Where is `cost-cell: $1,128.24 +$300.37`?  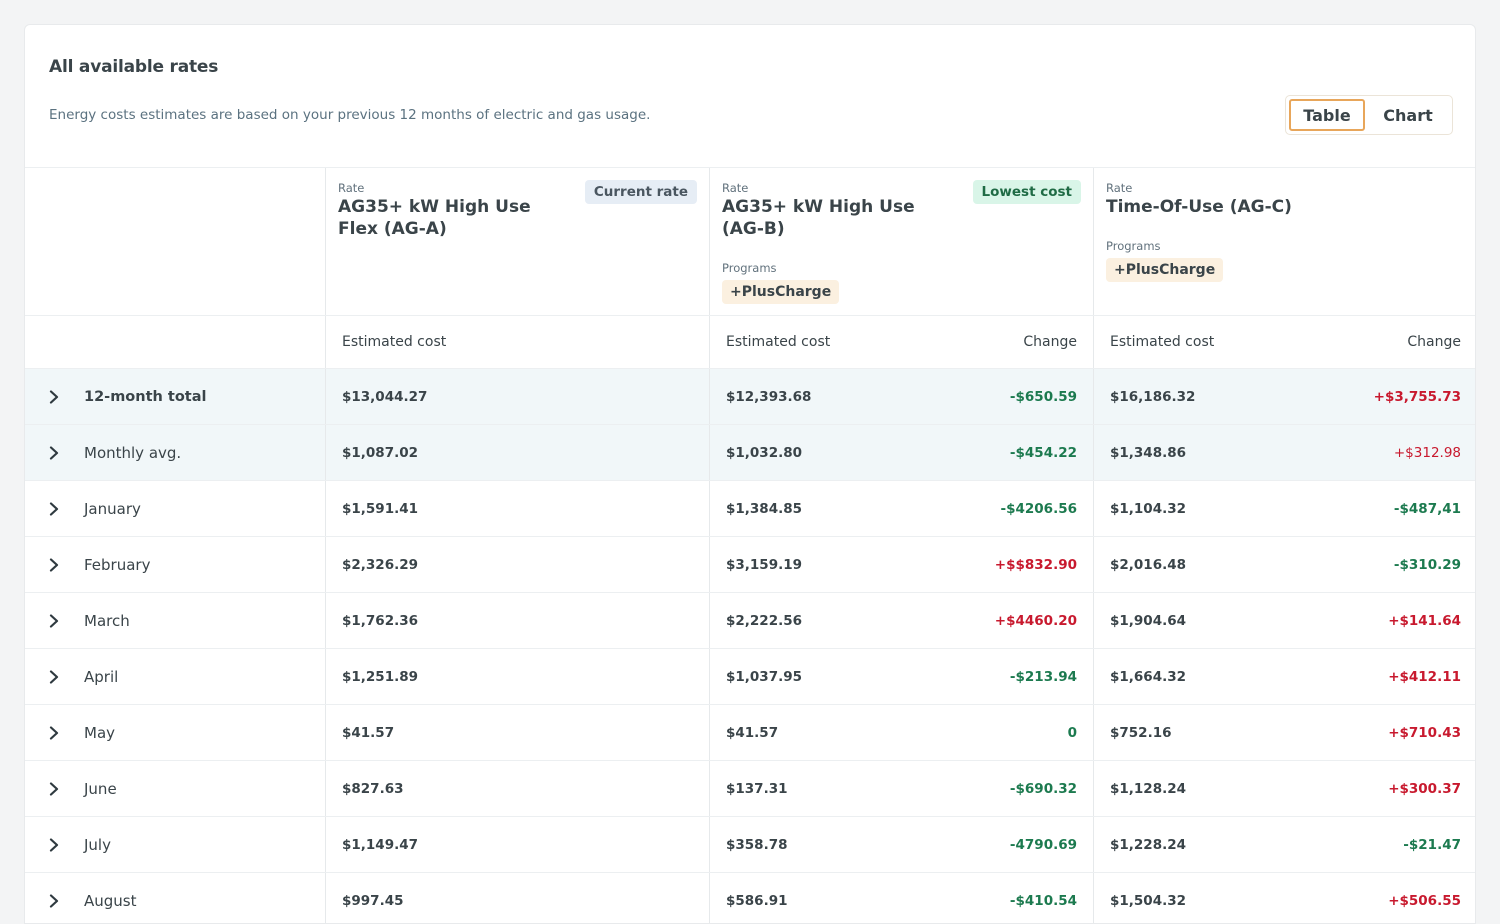 cost-cell: $1,128.24 +$300.37 is located at coordinates (1284, 788).